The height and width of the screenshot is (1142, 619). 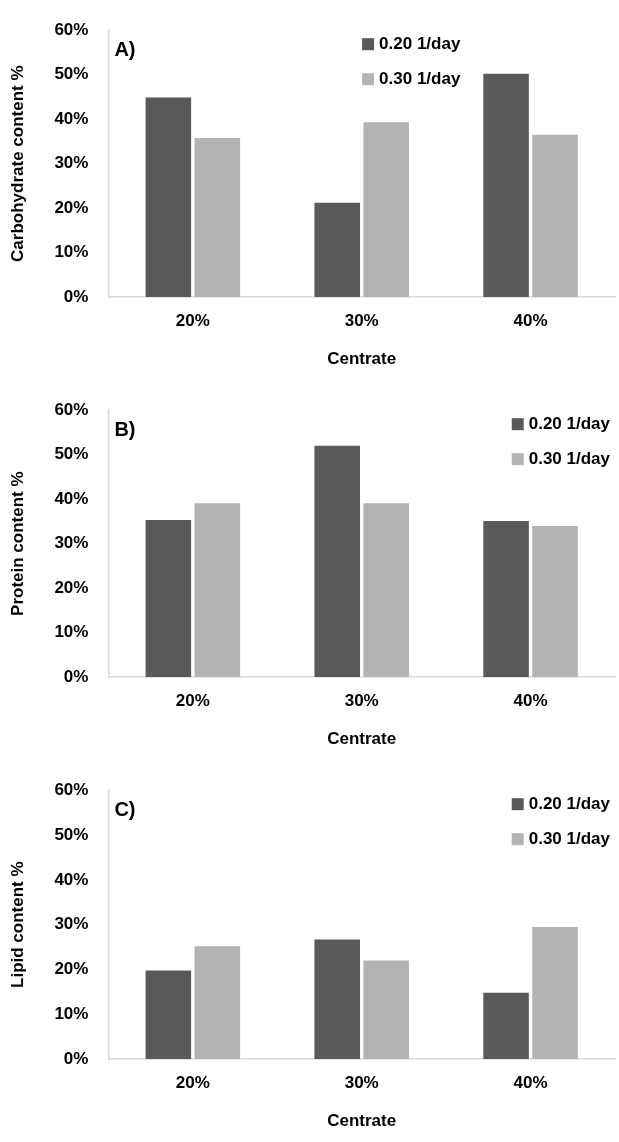 I want to click on annotation: B), so click(x=125, y=428).